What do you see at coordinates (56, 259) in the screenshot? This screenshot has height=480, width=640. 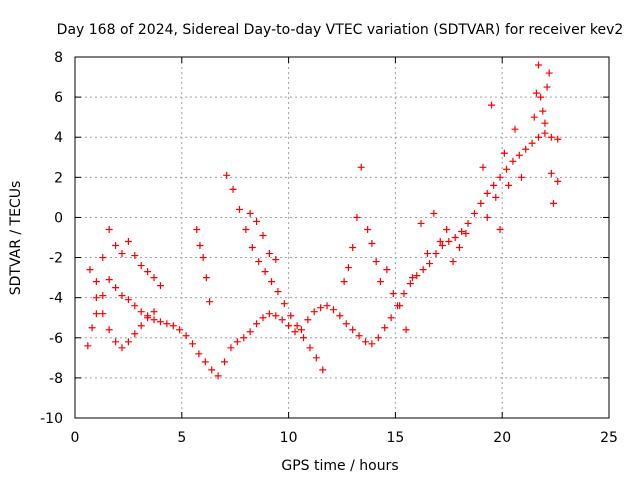 I see `y-tick-label: -2` at bounding box center [56, 259].